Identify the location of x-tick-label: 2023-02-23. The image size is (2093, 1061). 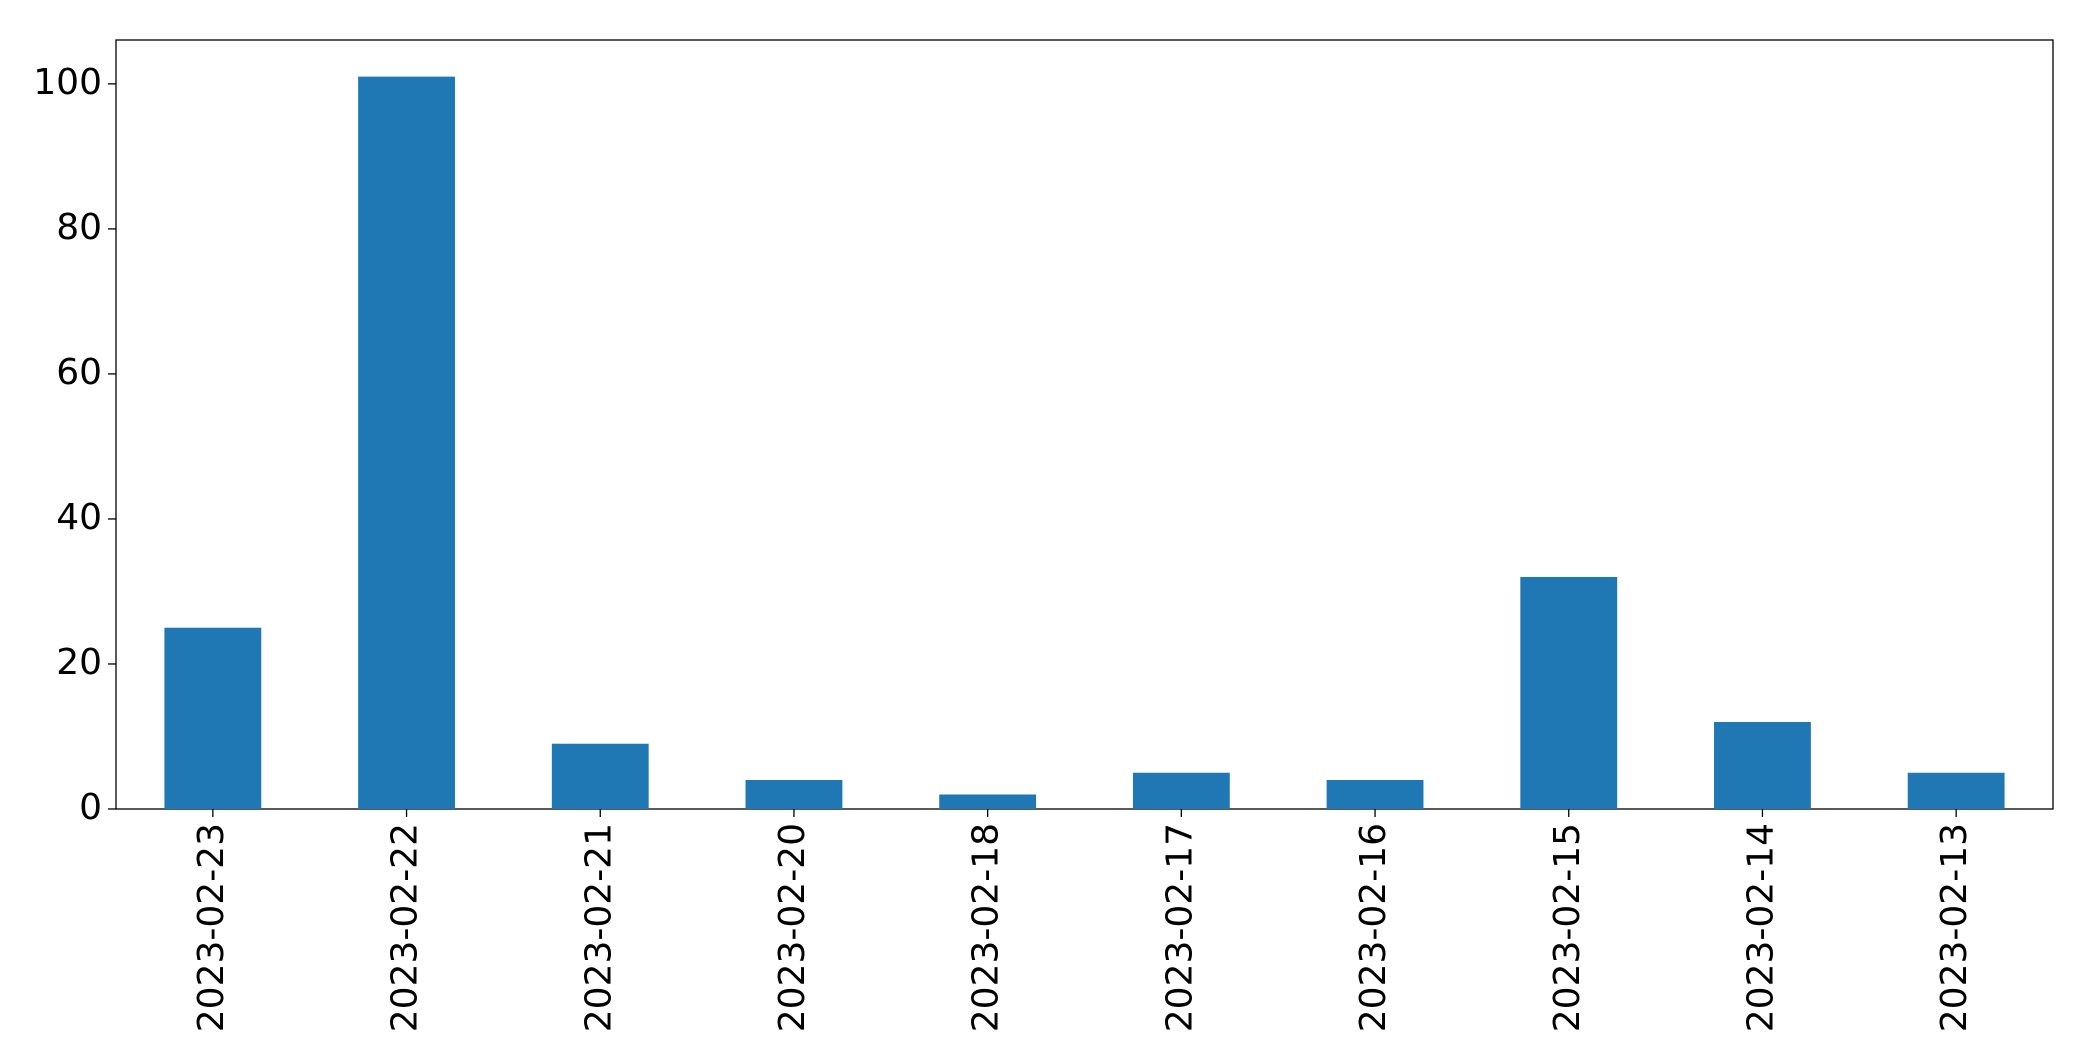
(211, 927).